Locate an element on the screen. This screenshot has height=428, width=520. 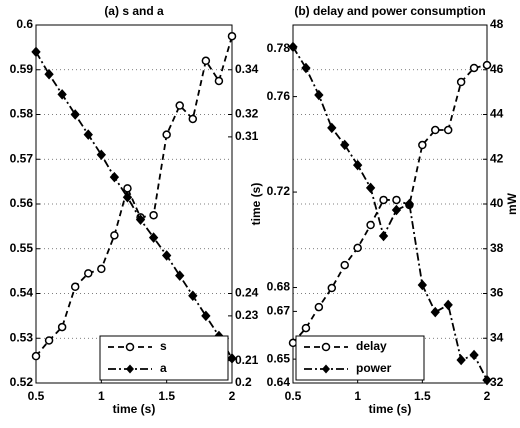
y-tick-label: 0.67 is located at coordinates (279, 311).